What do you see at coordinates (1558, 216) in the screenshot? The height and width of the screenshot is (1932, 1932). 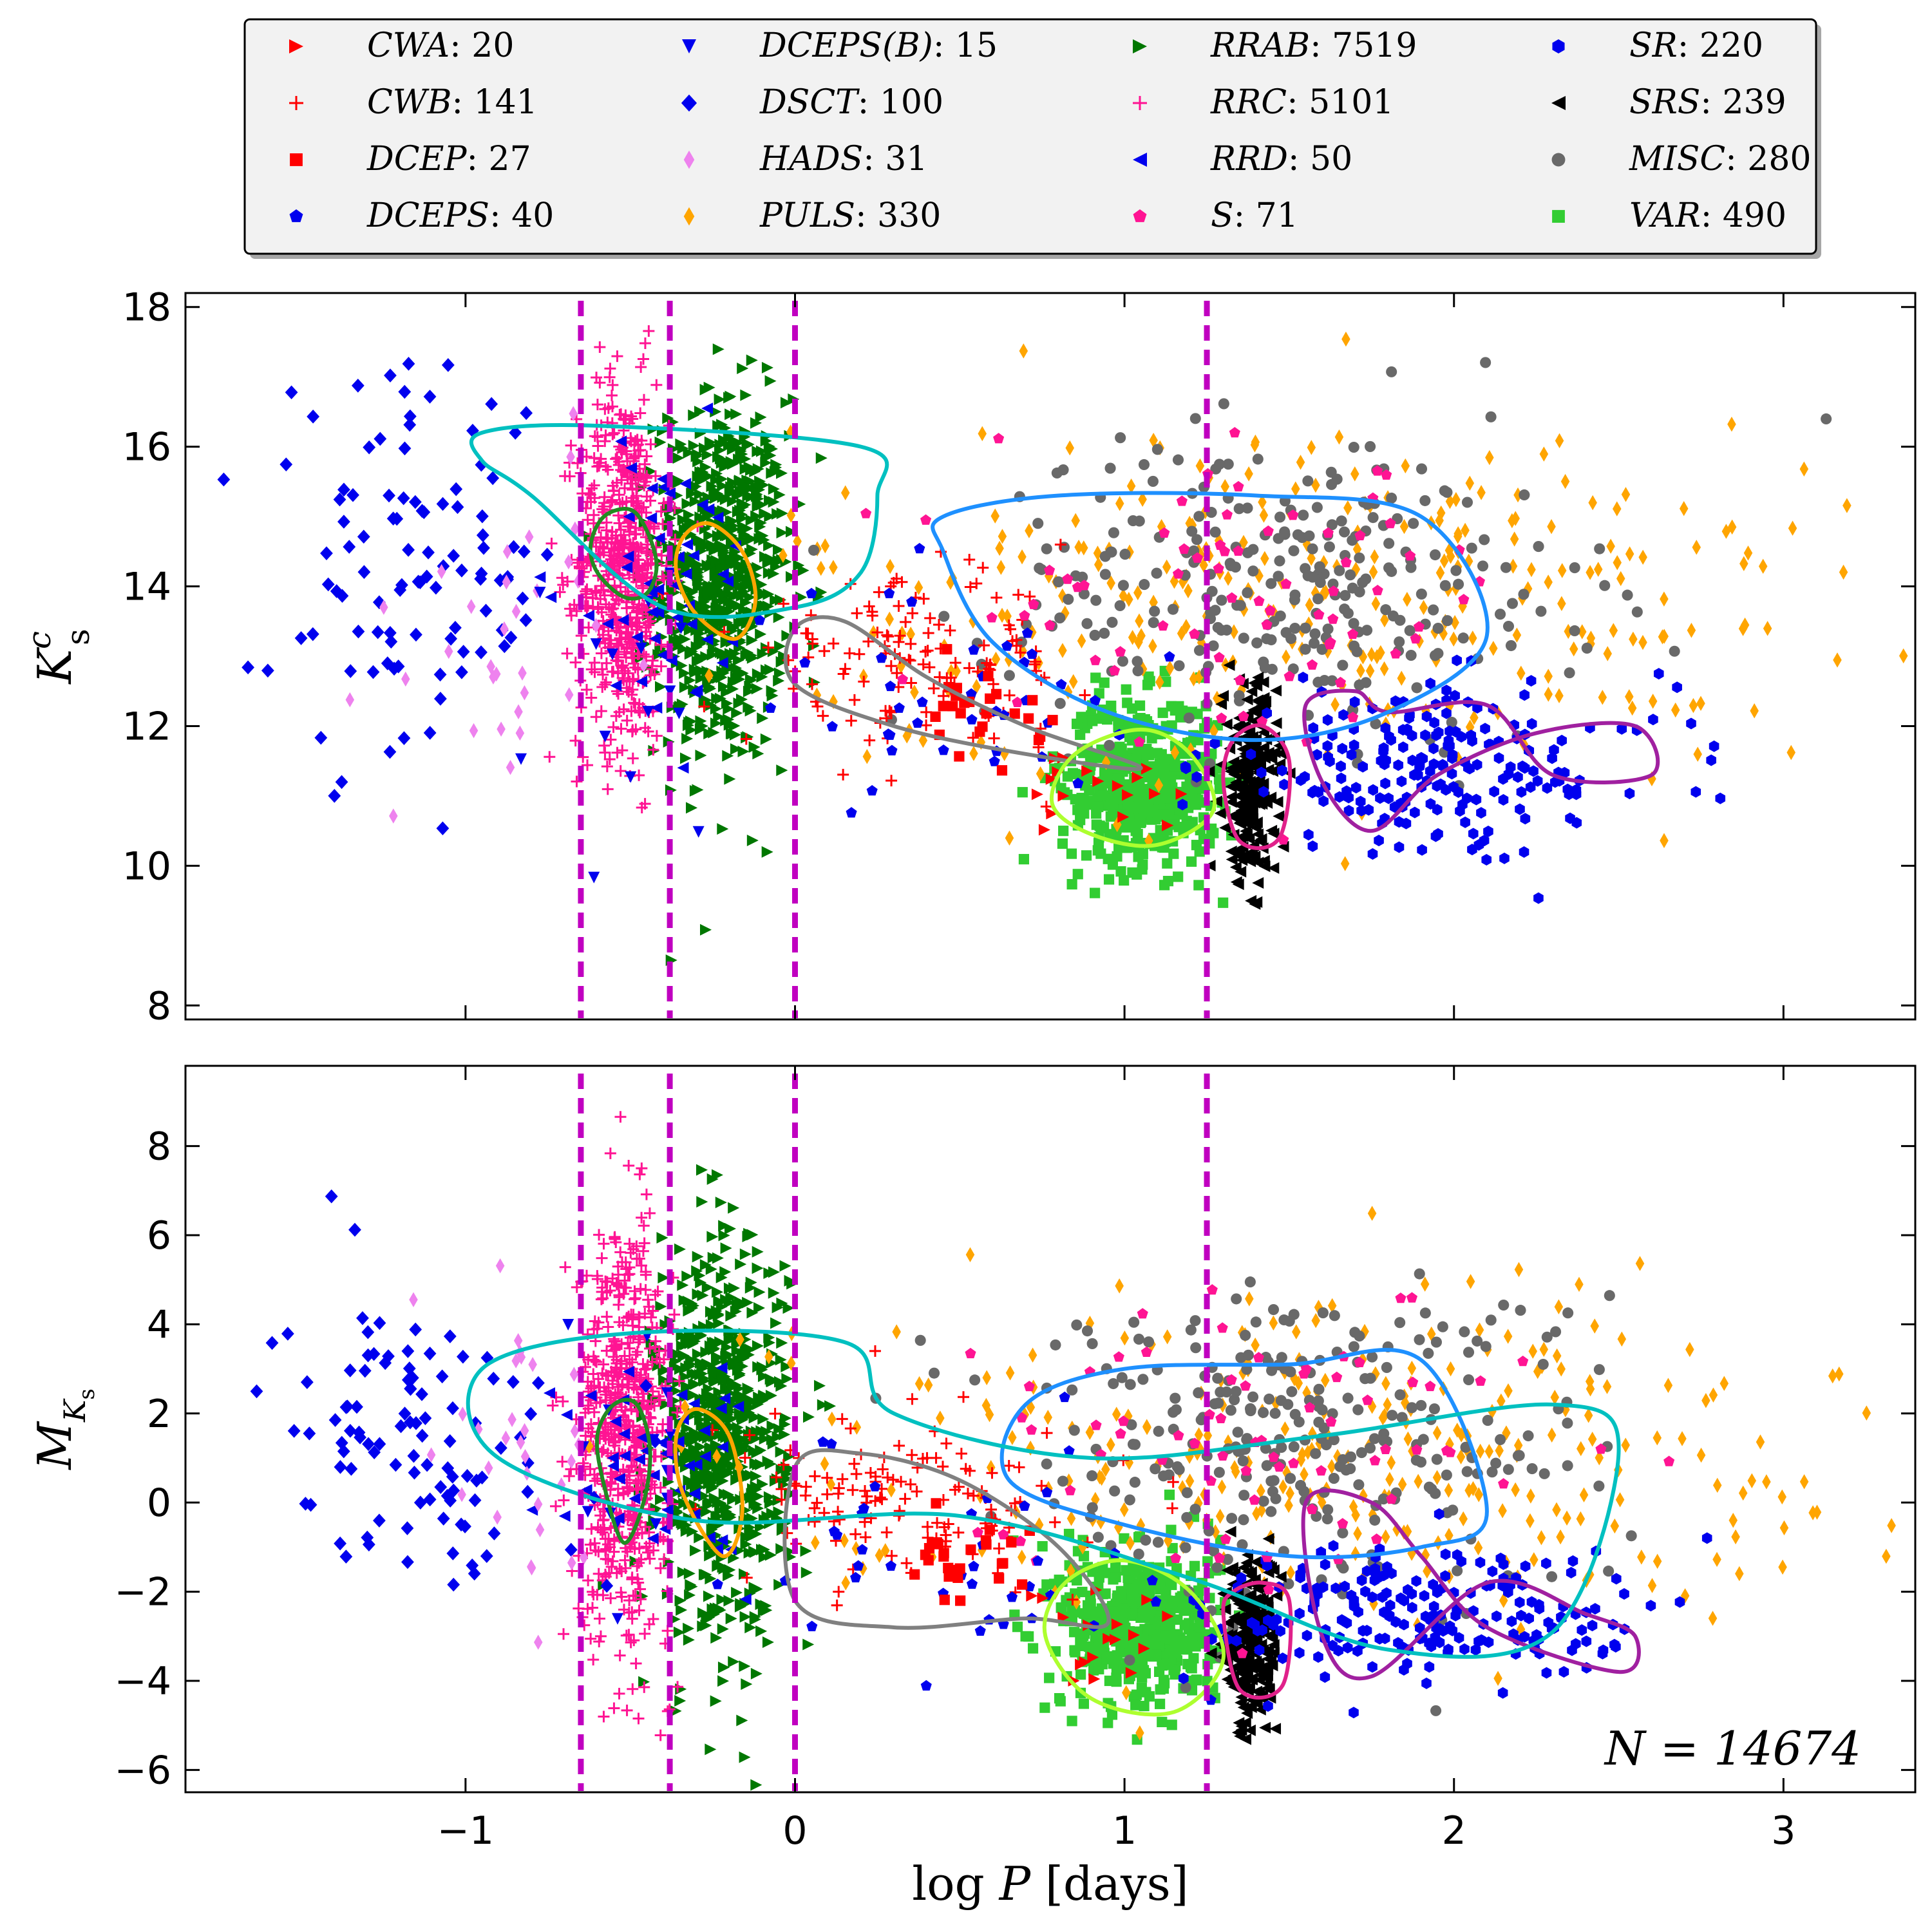 I see `legend-marker-var` at bounding box center [1558, 216].